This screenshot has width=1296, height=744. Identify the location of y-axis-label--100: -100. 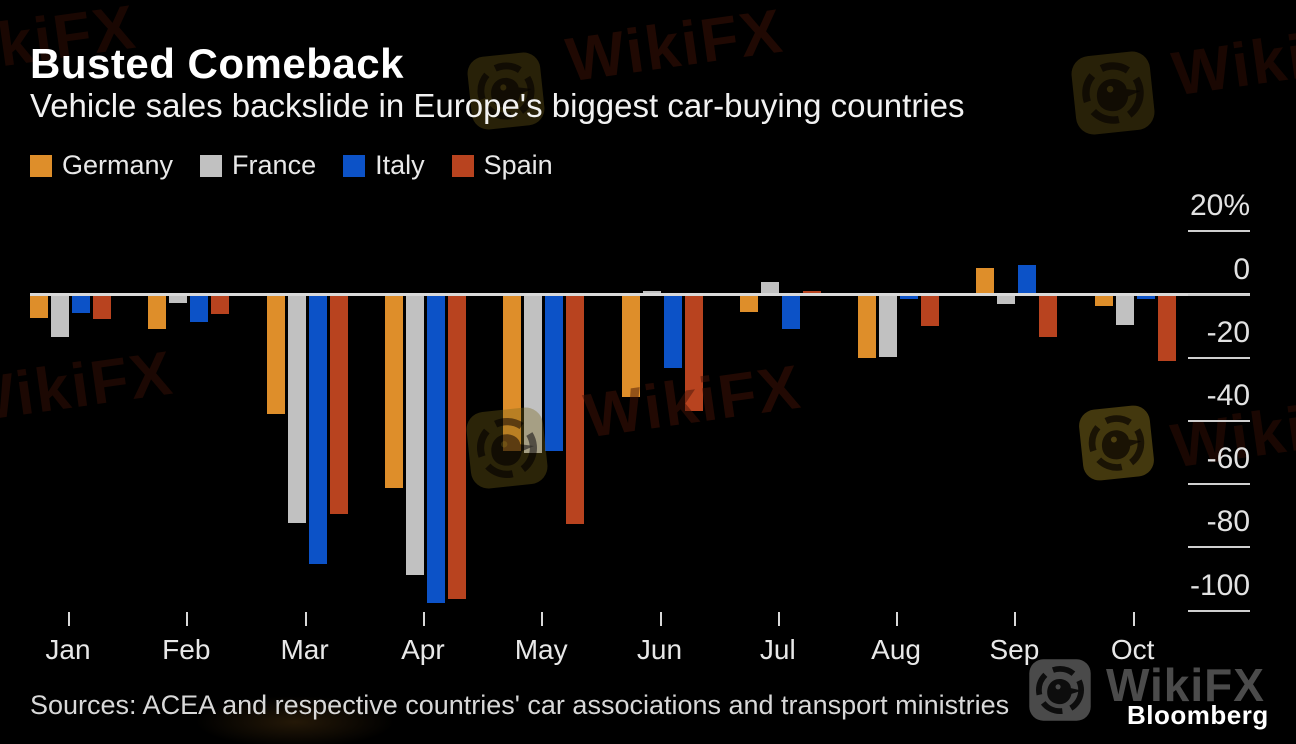
(1219, 585).